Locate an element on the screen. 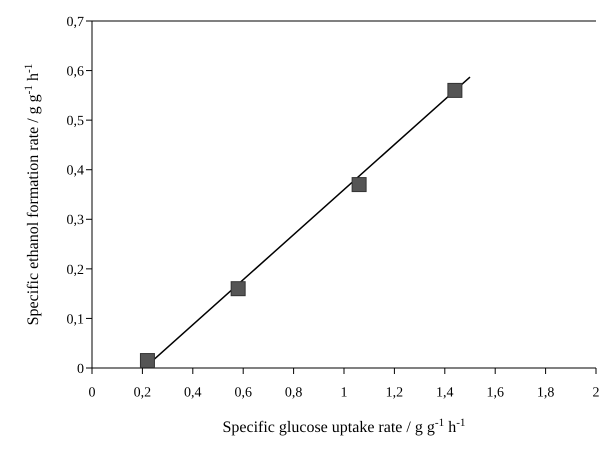 The image size is (607, 452). y-tick-label: 0,4 is located at coordinates (75, 171).